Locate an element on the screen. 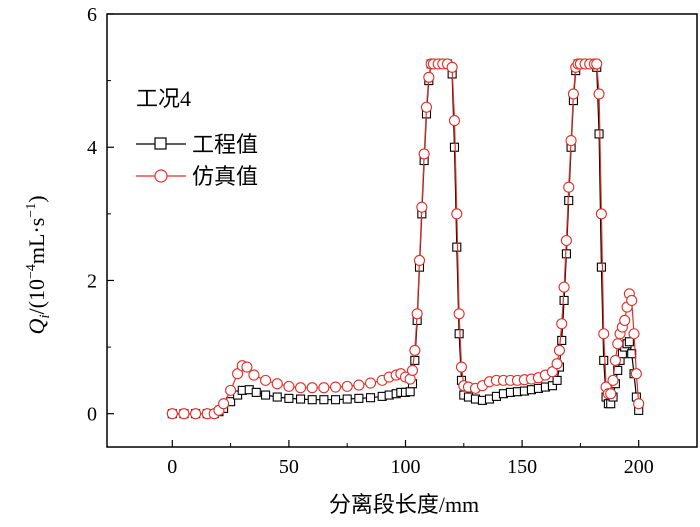  x-tick-label: 0 is located at coordinates (172, 467).